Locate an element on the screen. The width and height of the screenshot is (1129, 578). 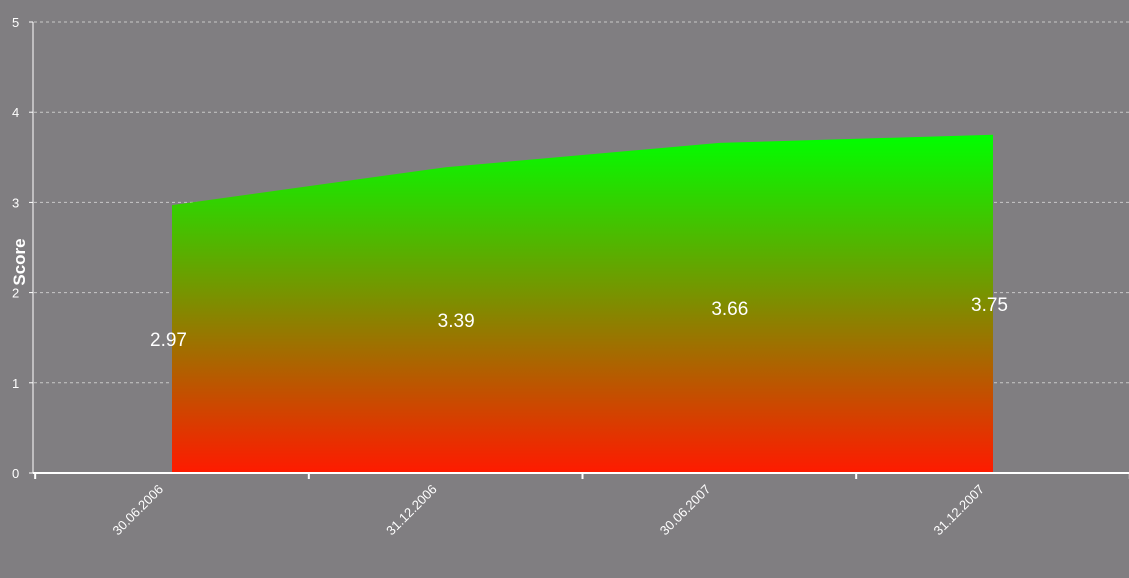
data-label: 3.75 is located at coordinates (989, 305).